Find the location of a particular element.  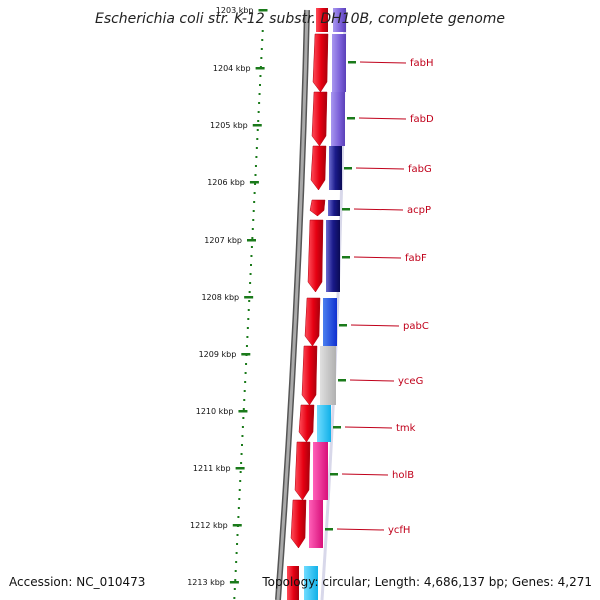

ruler-tick-label: 1208 kbp is located at coordinates (220, 297).